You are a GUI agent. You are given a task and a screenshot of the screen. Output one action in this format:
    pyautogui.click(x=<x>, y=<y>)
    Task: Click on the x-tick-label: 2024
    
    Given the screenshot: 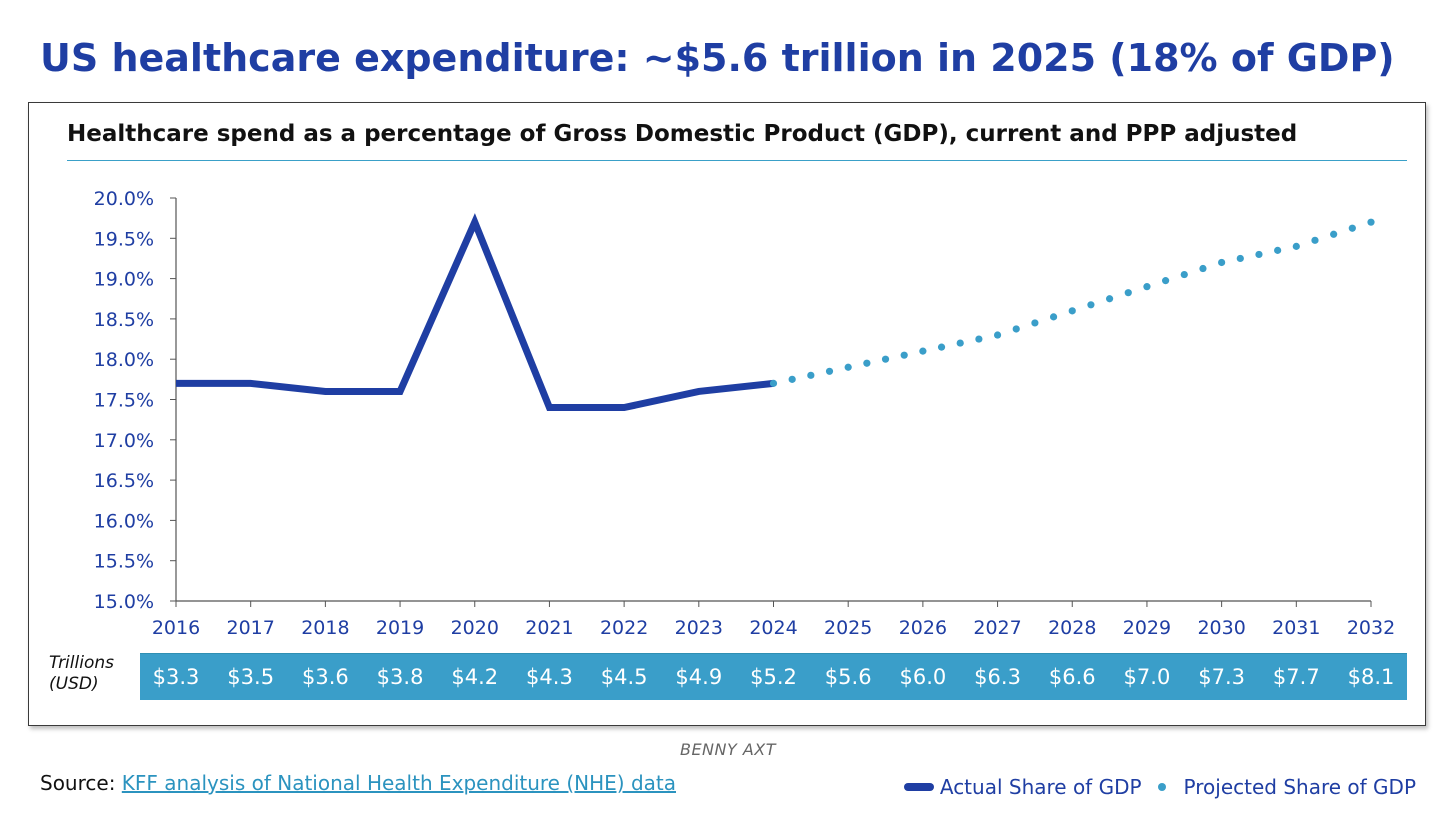 What is the action you would take?
    pyautogui.click(x=773, y=628)
    